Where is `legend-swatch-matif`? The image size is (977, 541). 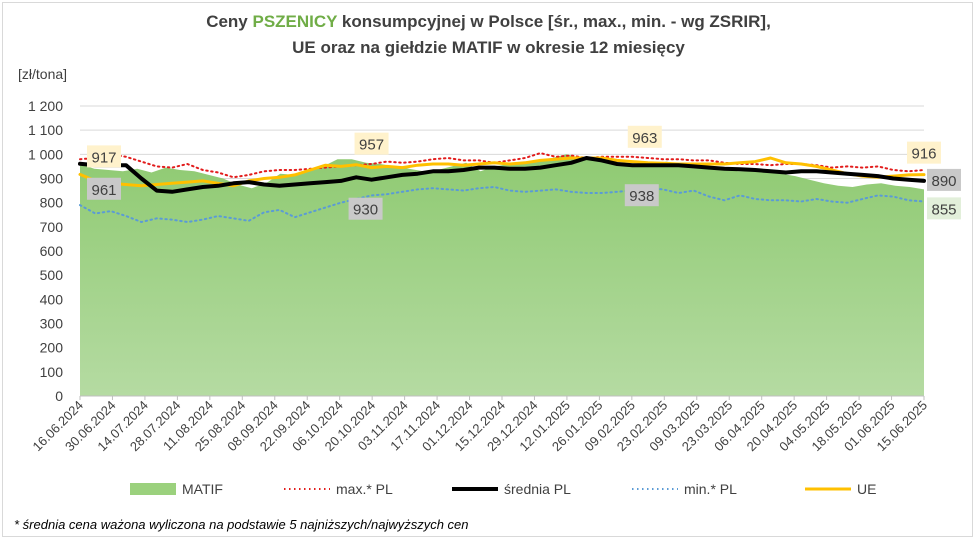 legend-swatch-matif is located at coordinates (153, 489).